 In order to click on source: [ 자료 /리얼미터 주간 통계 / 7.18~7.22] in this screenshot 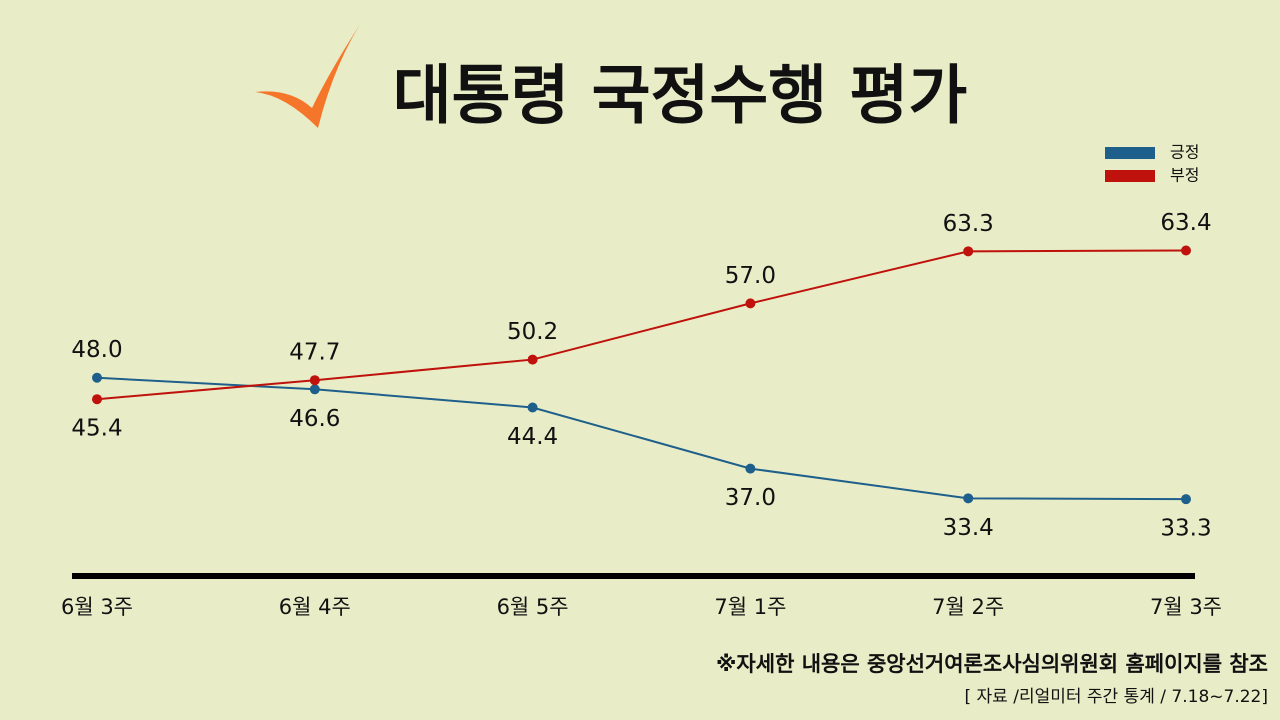, I will do `click(1117, 697)`.